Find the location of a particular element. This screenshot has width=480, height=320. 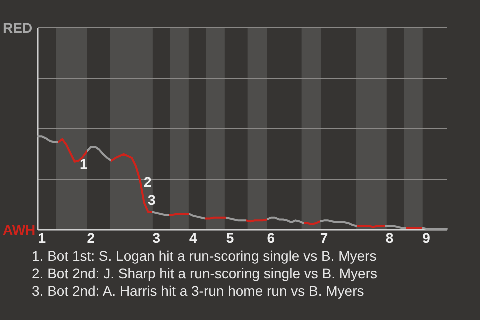

text: 2. Bot 2nd: J. Sharp hit a run-scoring single vs B. Myers is located at coordinates (205, 274).